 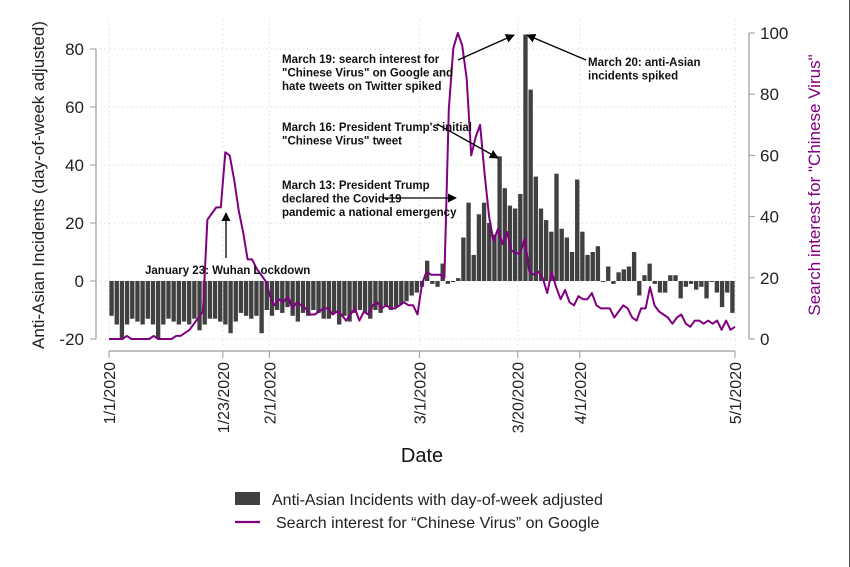 I want to click on annotation-text: March 19: search interest for, so click(x=361, y=60).